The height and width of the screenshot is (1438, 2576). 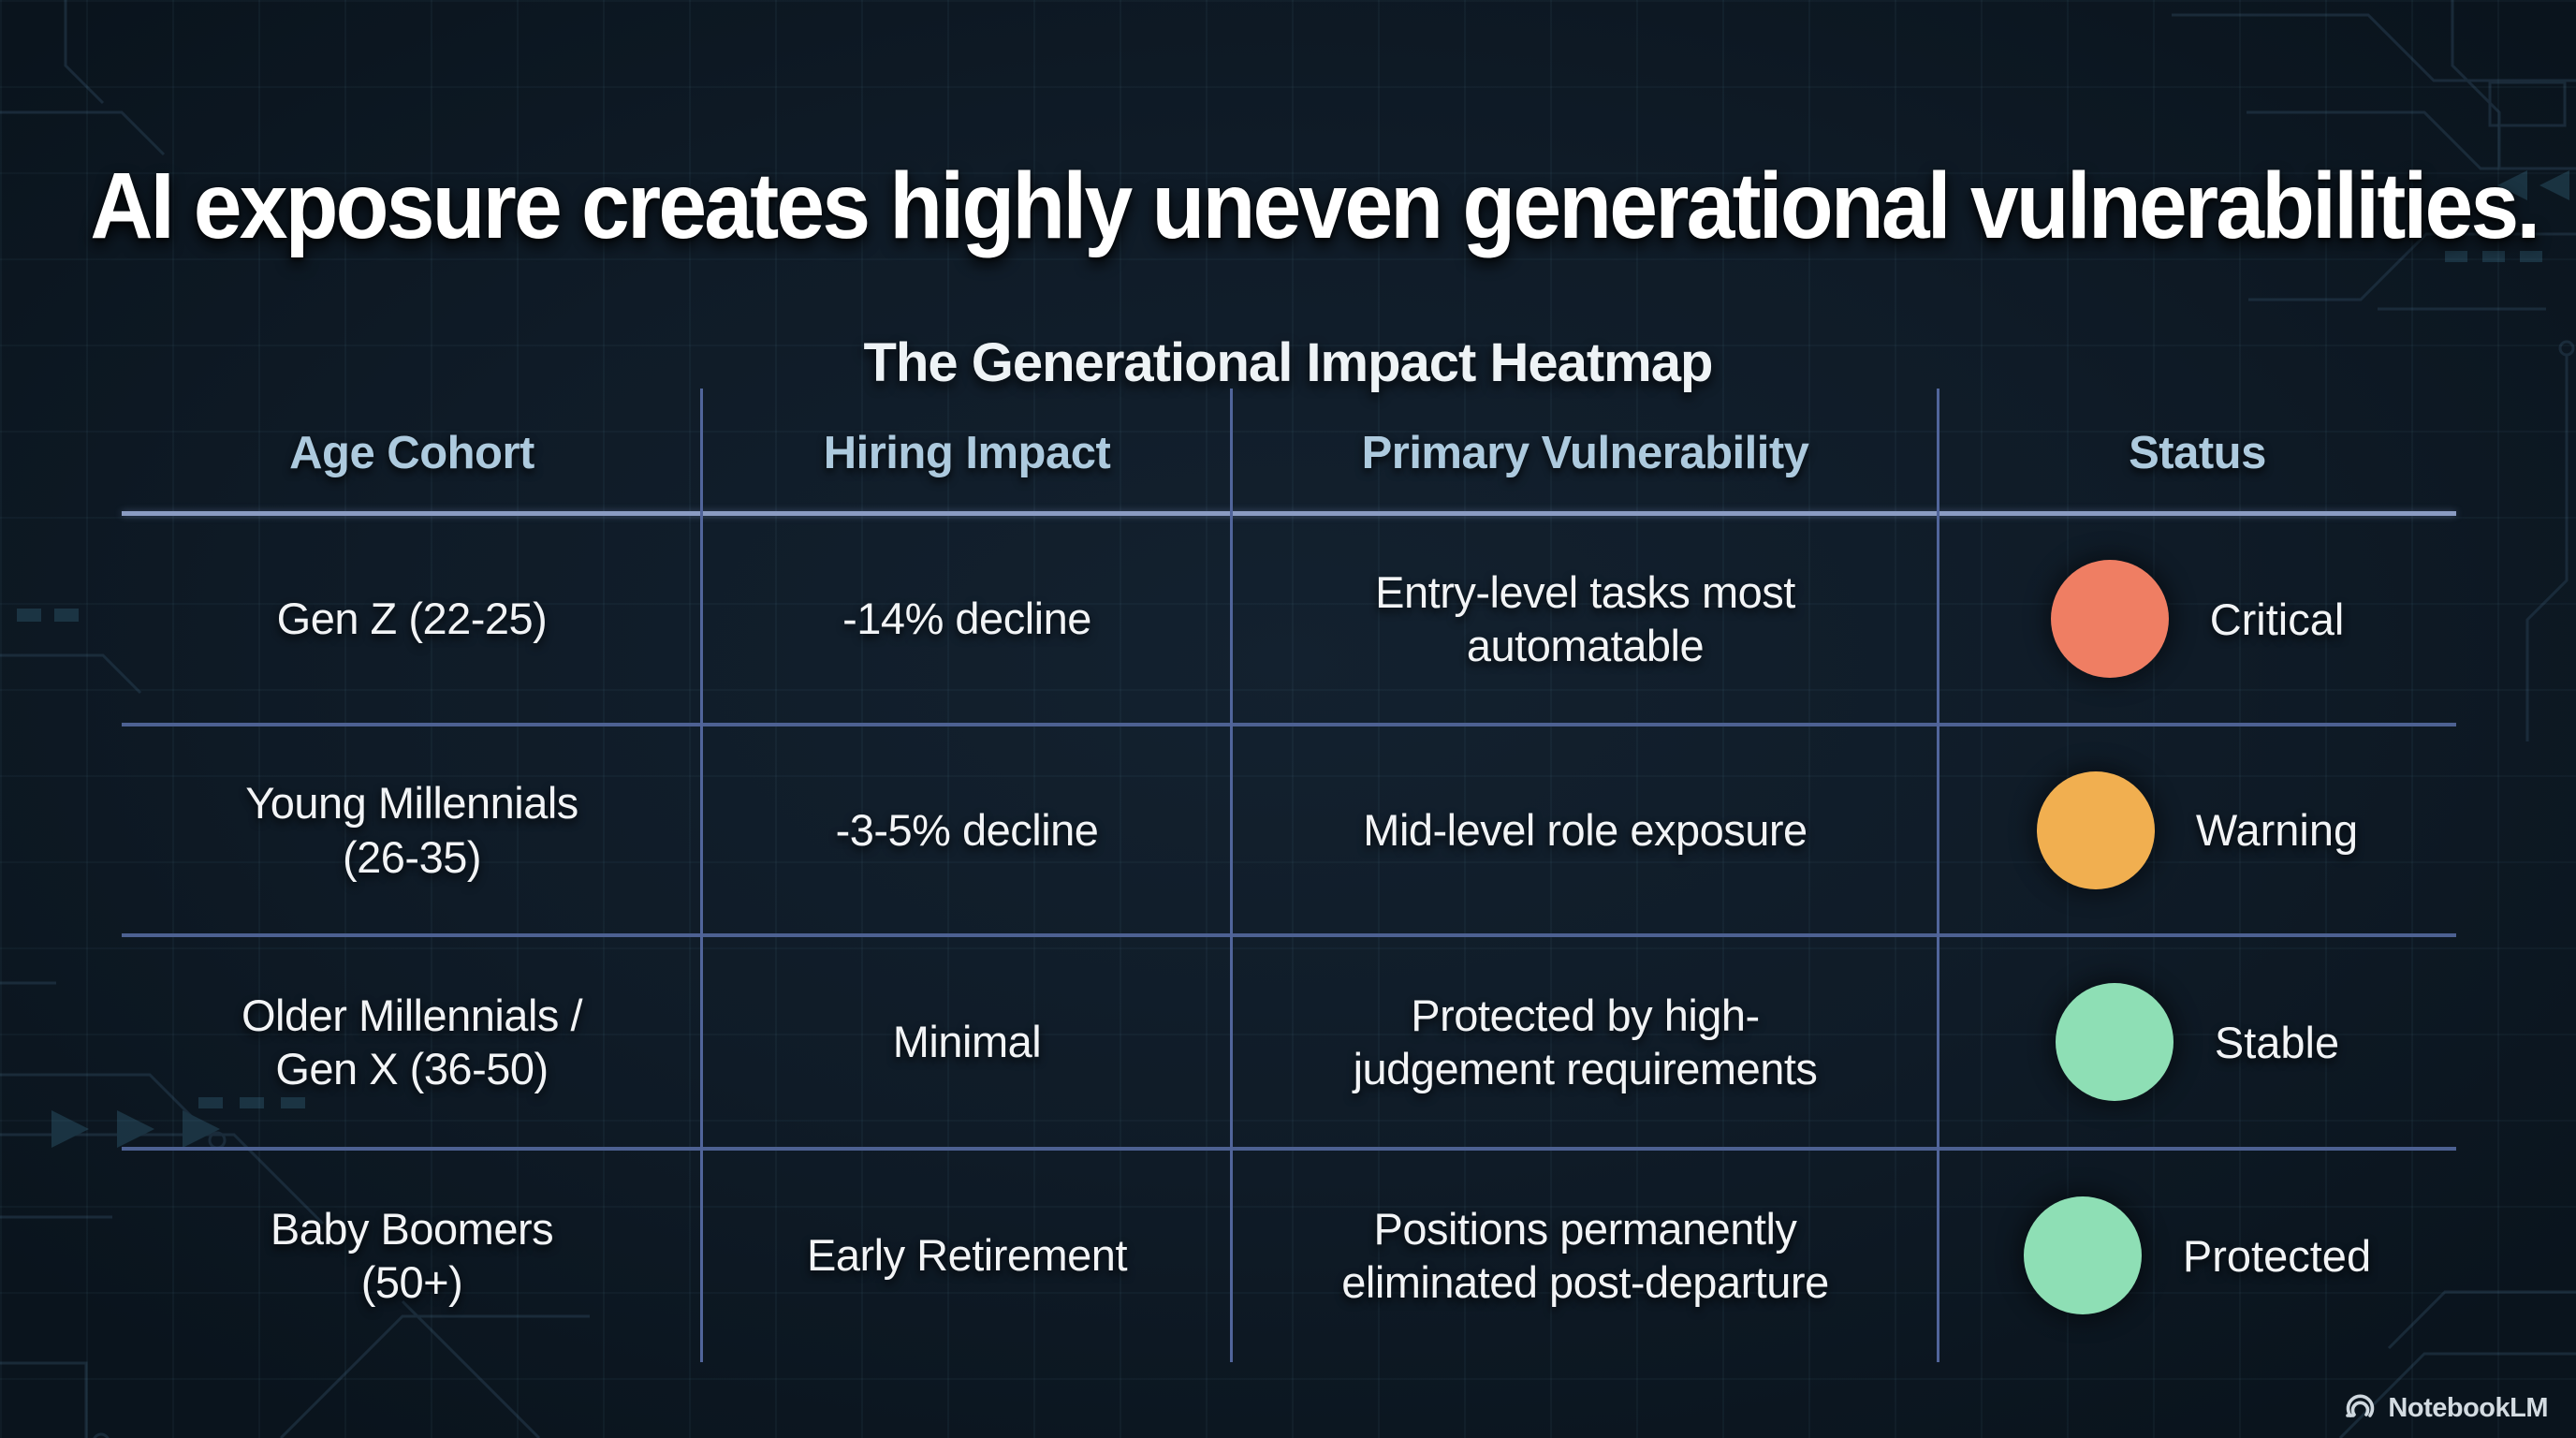 I want to click on cell-hiring-impact: -3-5% decline, so click(x=967, y=829).